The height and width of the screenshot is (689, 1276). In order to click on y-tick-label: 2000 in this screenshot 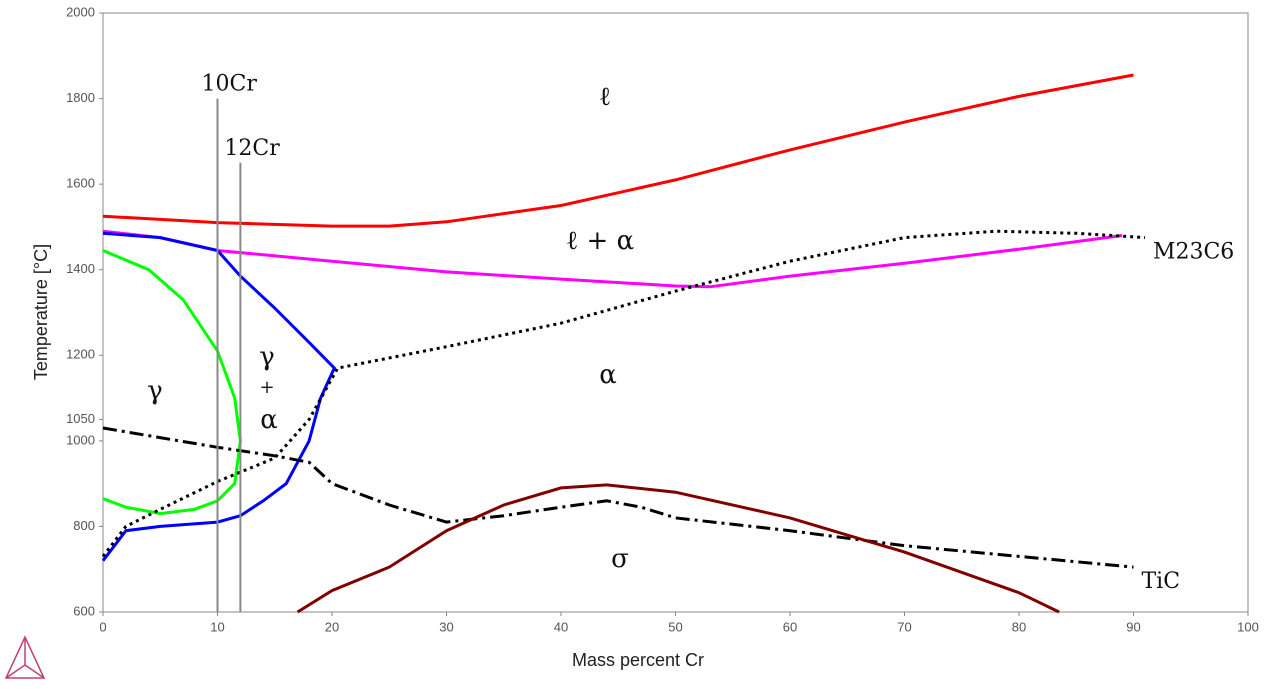, I will do `click(80, 11)`.